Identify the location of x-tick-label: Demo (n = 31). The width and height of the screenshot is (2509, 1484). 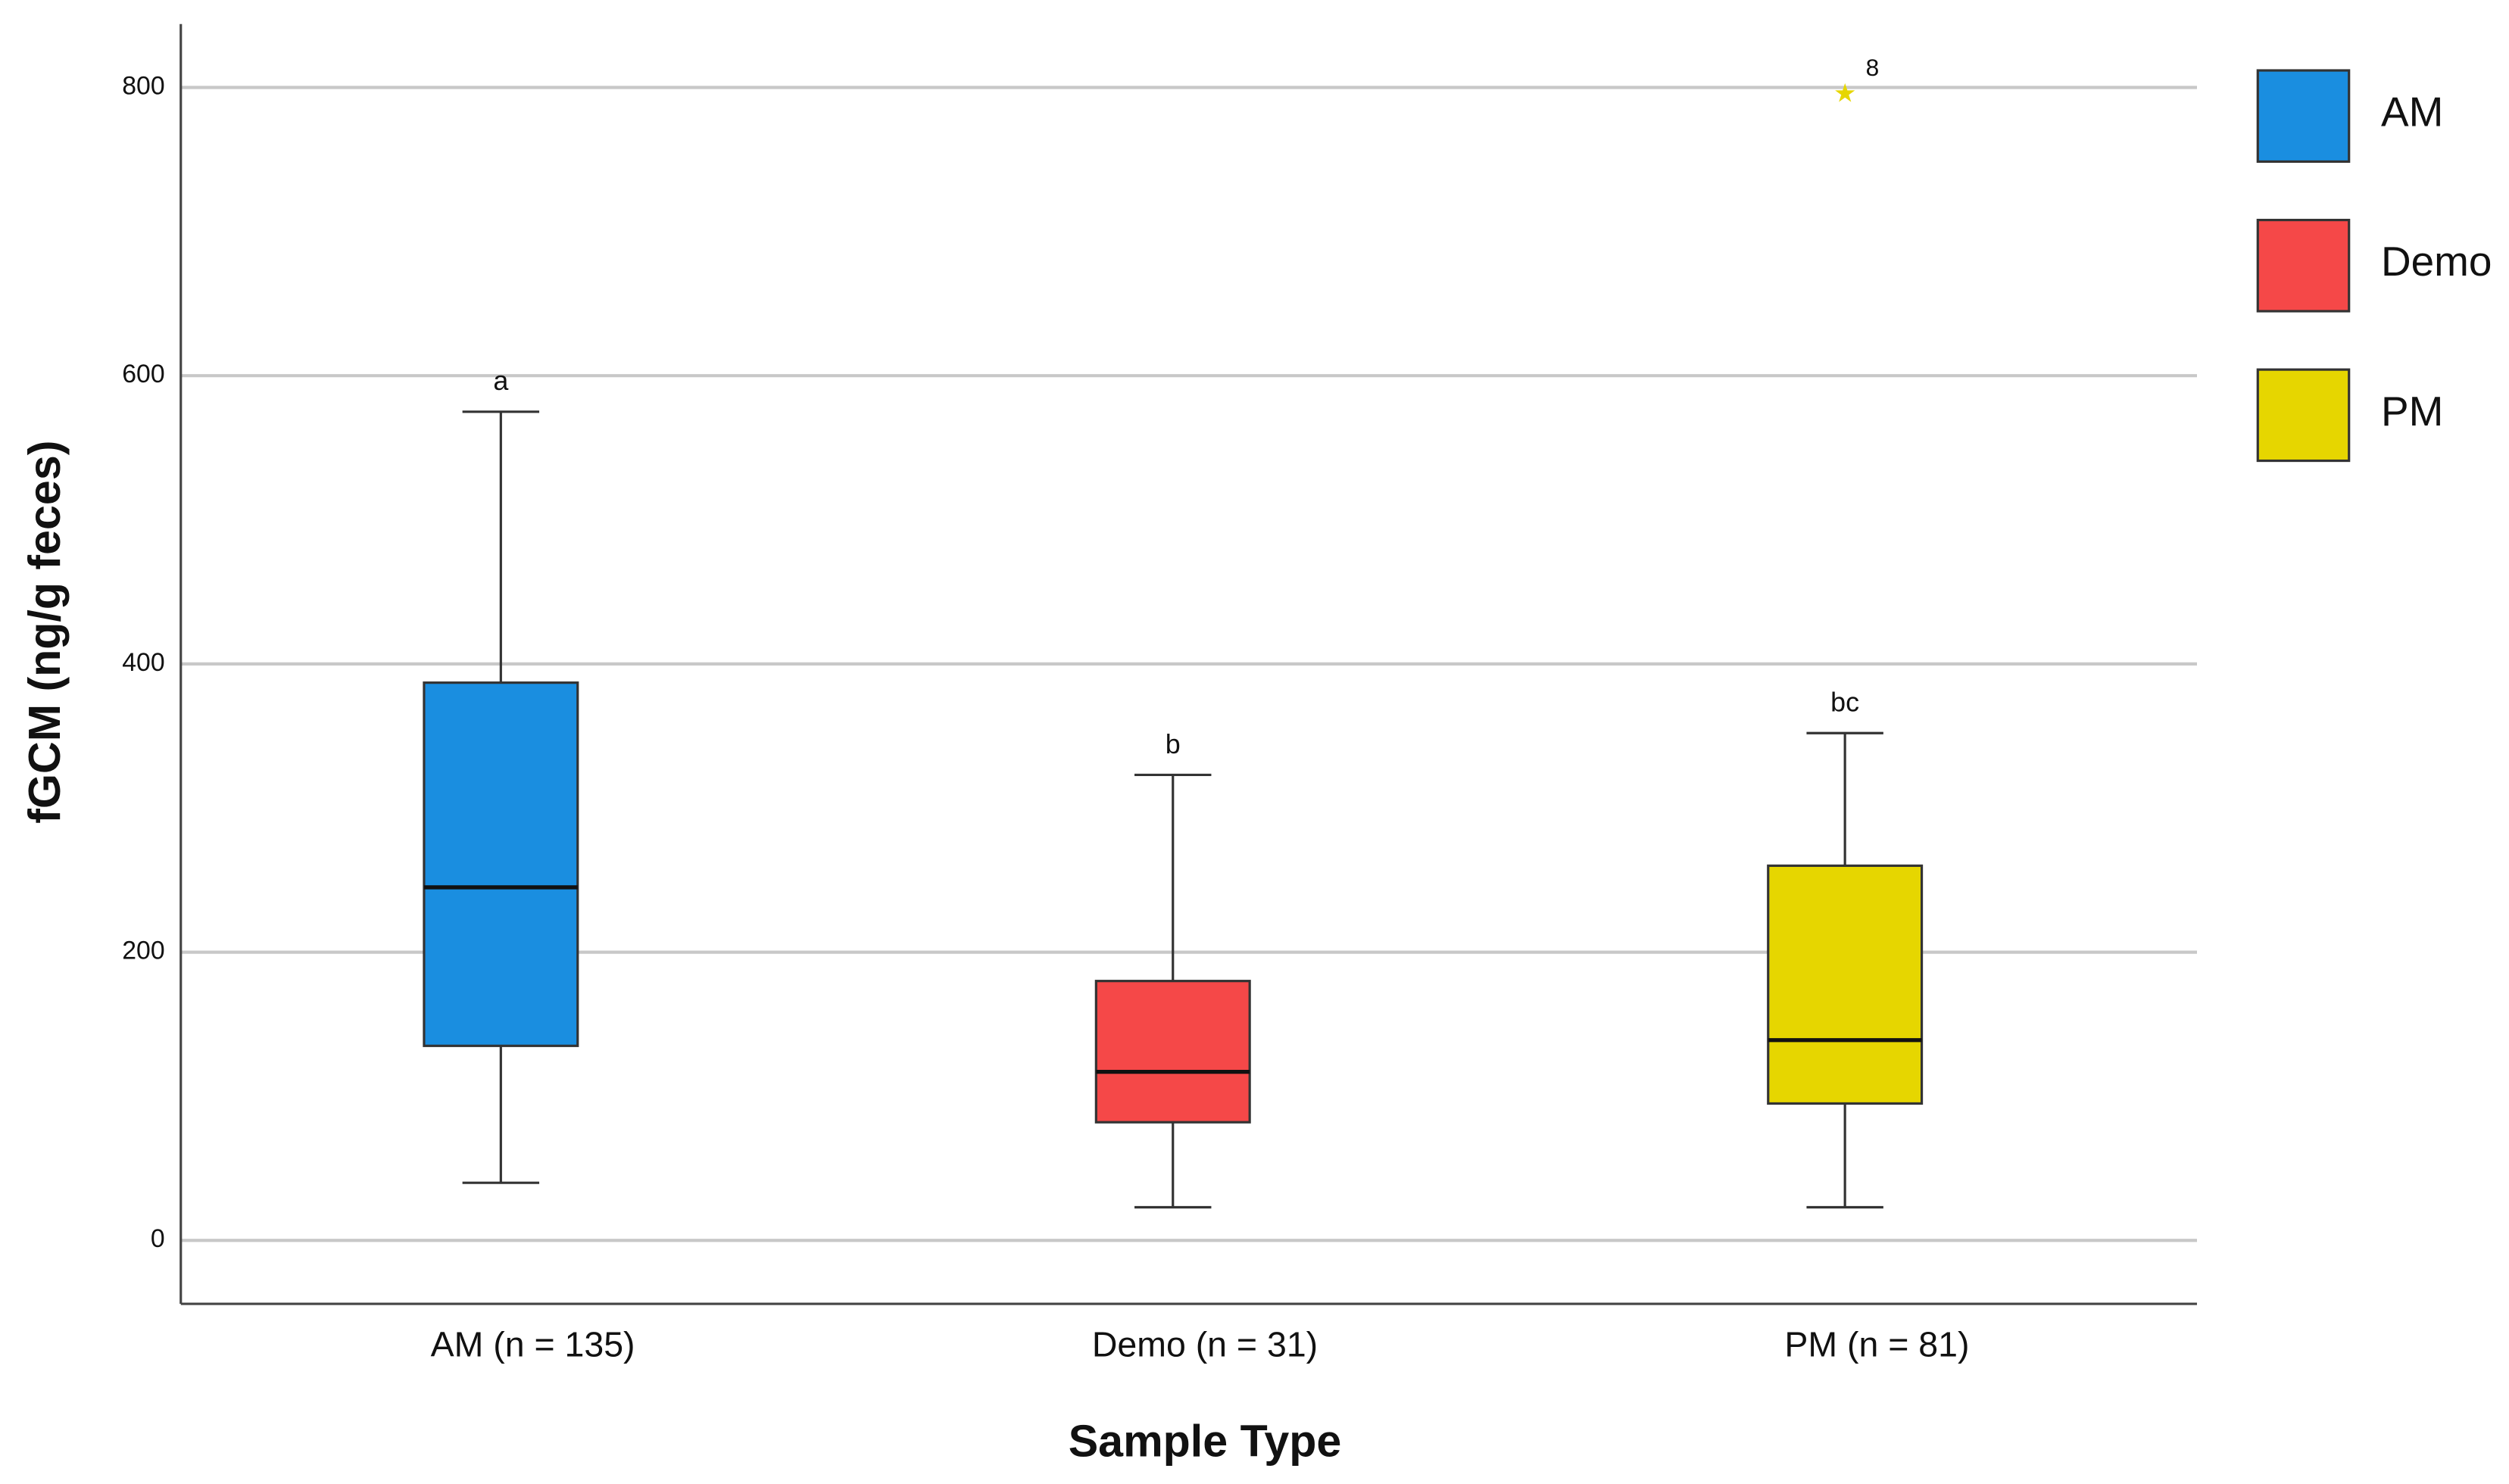
(1205, 1344).